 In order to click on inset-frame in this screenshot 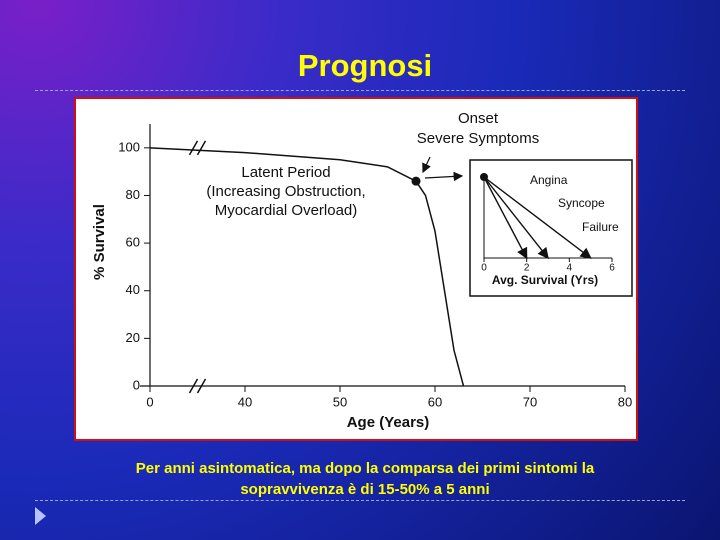, I will do `click(551, 228)`.